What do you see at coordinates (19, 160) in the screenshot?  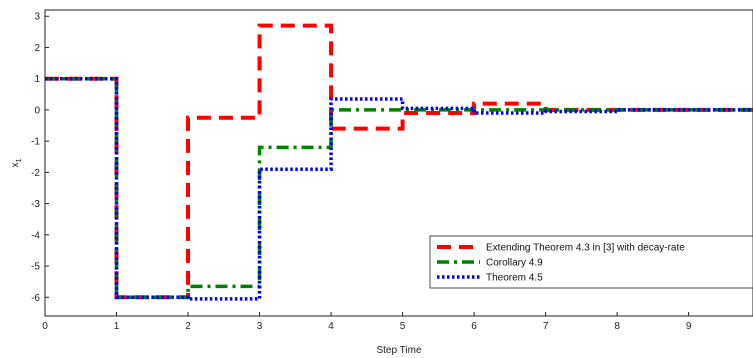 I see `y-axis-label-subscript: 1` at bounding box center [19, 160].